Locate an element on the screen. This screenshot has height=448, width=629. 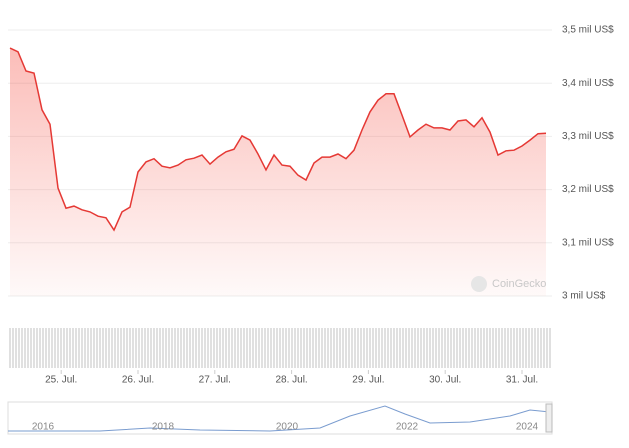
y-tick-label: 3,4 mil US$ is located at coordinates (588, 83).